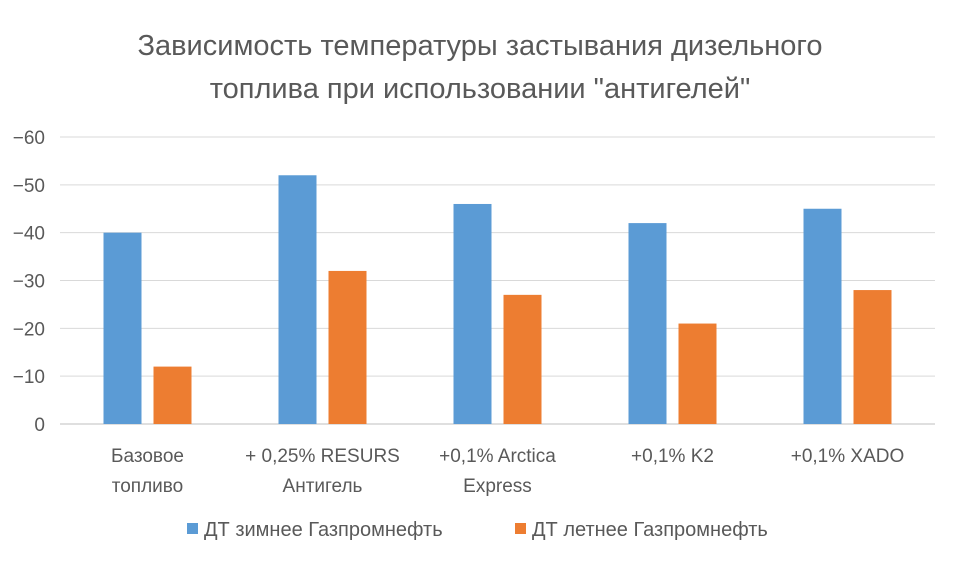  Describe the element at coordinates (29, 377) in the screenshot. I see `y-tick-label: −10` at that location.